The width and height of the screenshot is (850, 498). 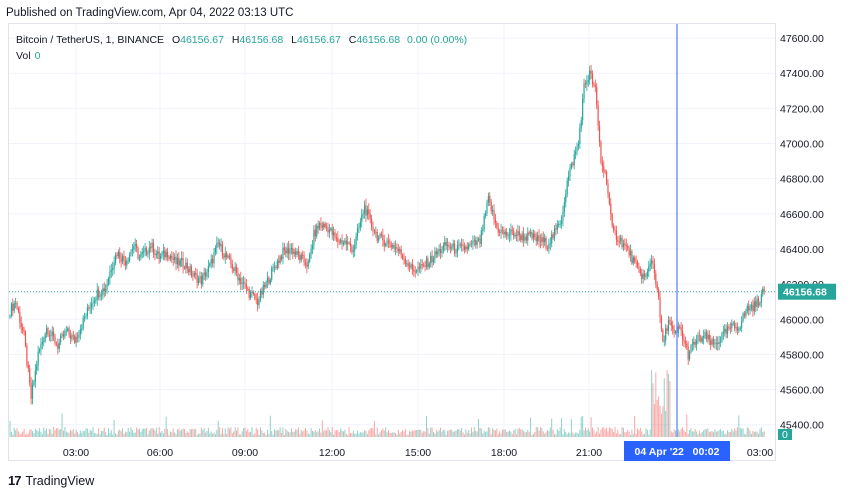 What do you see at coordinates (294, 40) in the screenshot?
I see `low-label: L` at bounding box center [294, 40].